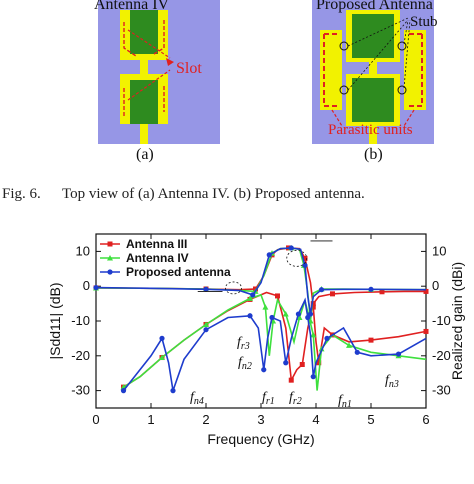  Describe the element at coordinates (373, 135) in the screenshot. I see `feed-bottom-b` at that location.